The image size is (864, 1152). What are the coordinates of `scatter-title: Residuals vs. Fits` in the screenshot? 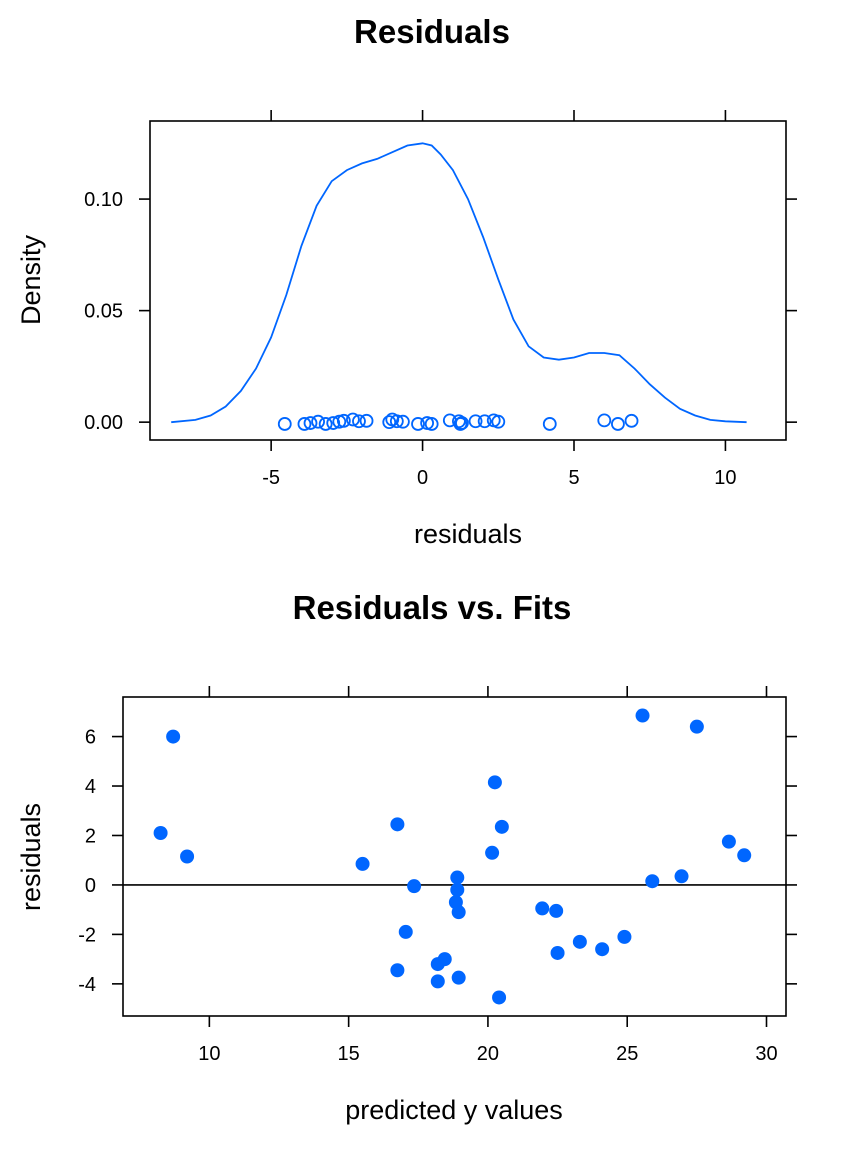 It's located at (432, 607).